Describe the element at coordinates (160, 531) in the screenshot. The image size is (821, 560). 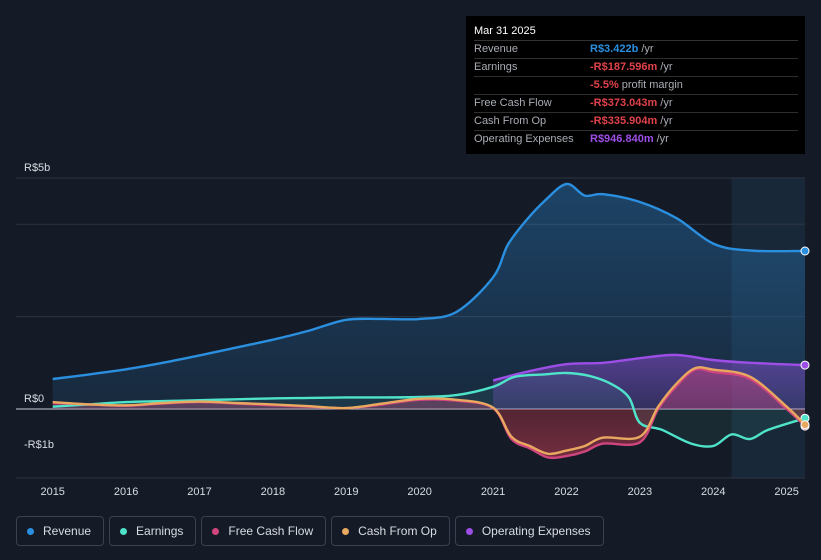
I see `legend-label: Earnings` at that location.